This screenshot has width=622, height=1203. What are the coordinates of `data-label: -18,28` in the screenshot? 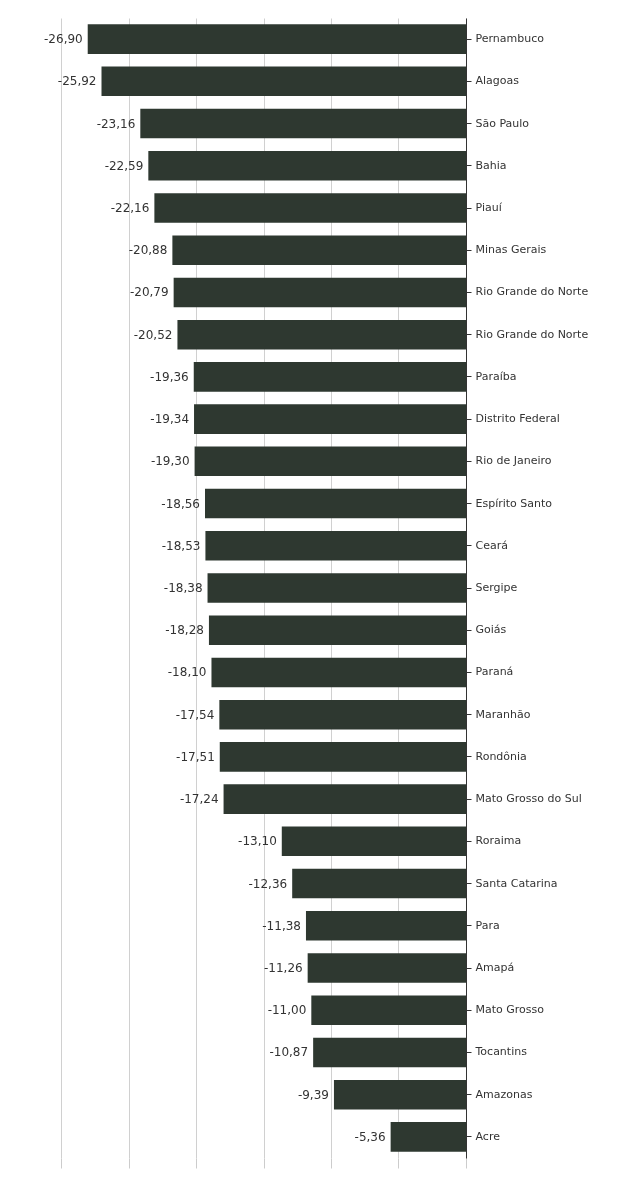 It's located at (184, 630).